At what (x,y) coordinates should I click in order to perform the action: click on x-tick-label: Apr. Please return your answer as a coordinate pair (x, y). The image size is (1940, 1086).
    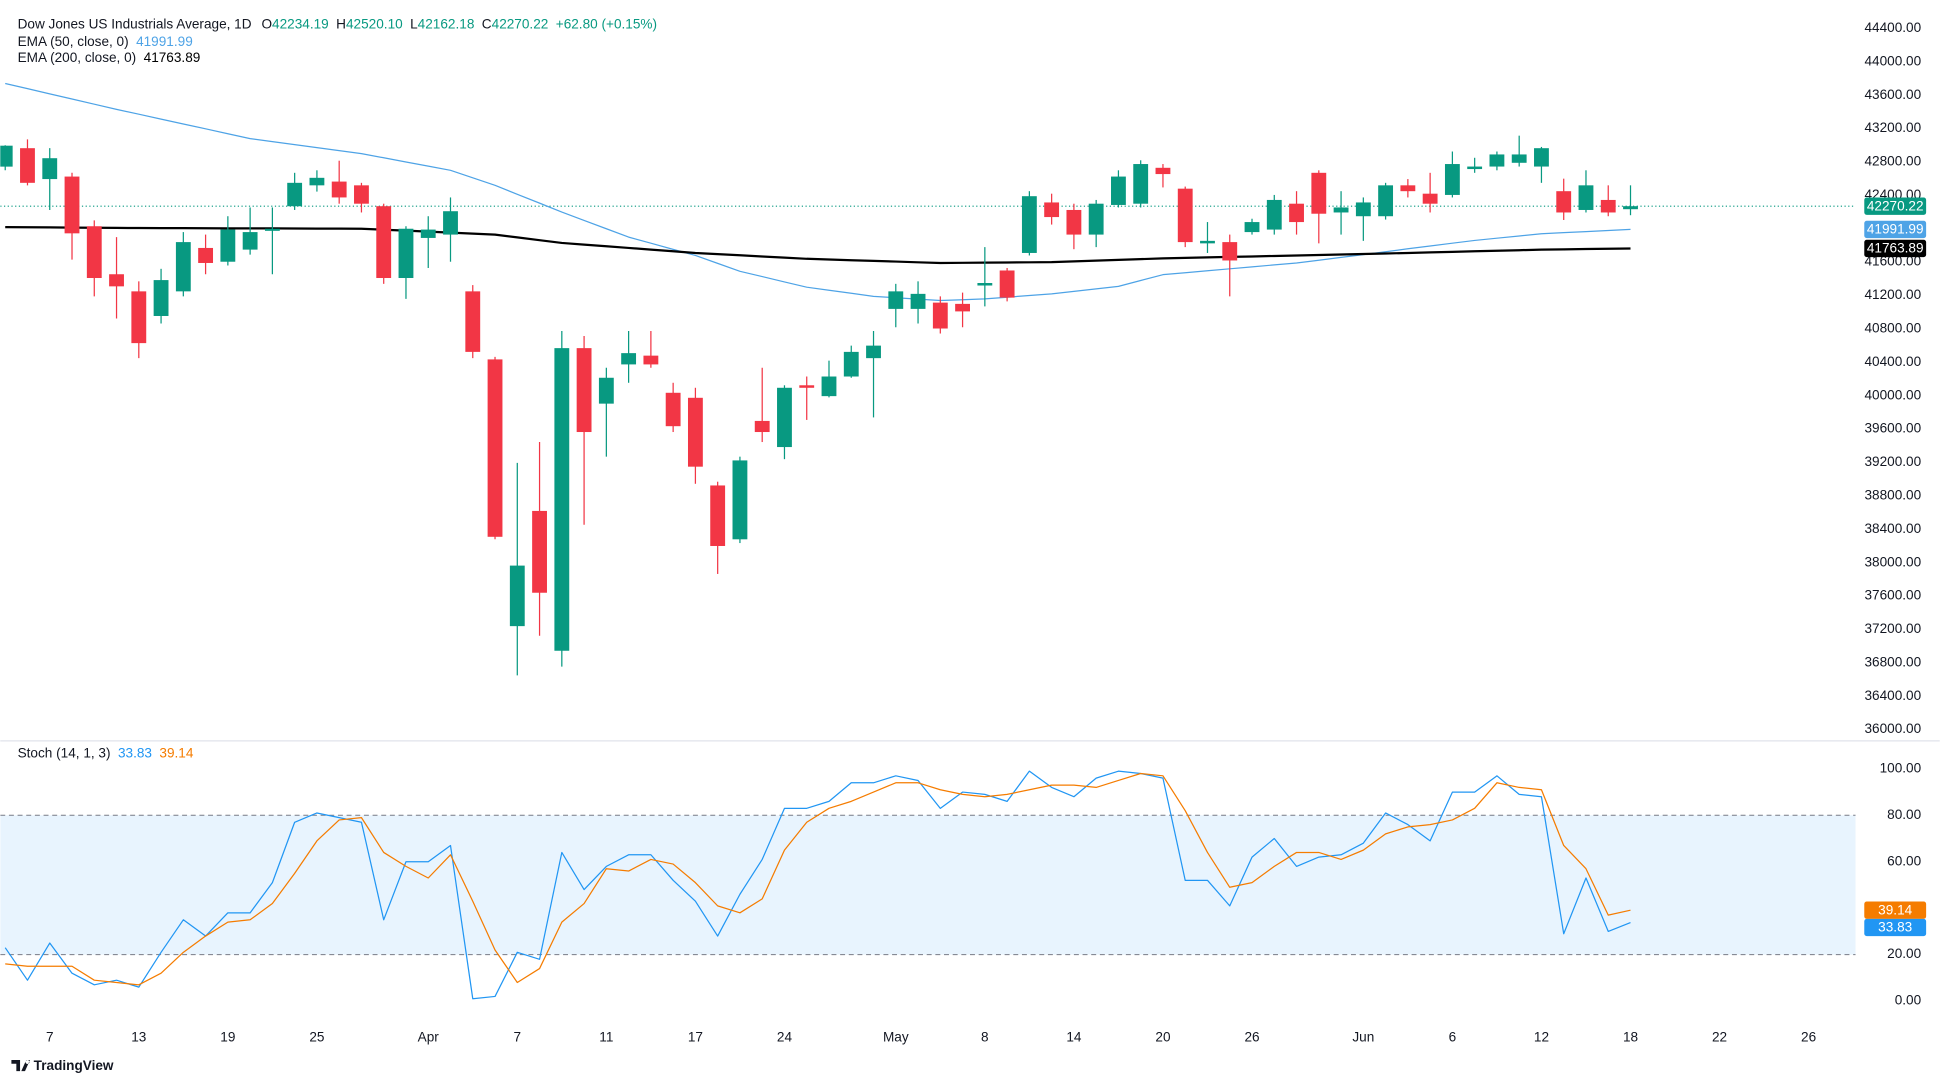
    Looking at the image, I should click on (429, 1036).